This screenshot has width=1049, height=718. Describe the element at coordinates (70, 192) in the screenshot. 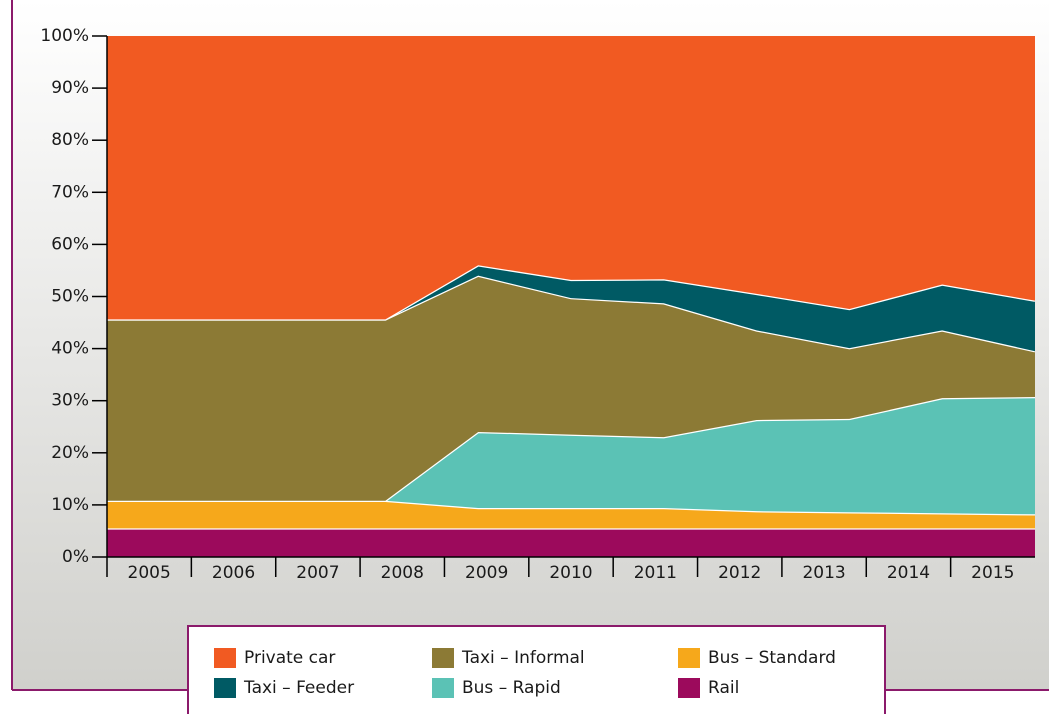

I see `y-tick-label: 70%` at that location.